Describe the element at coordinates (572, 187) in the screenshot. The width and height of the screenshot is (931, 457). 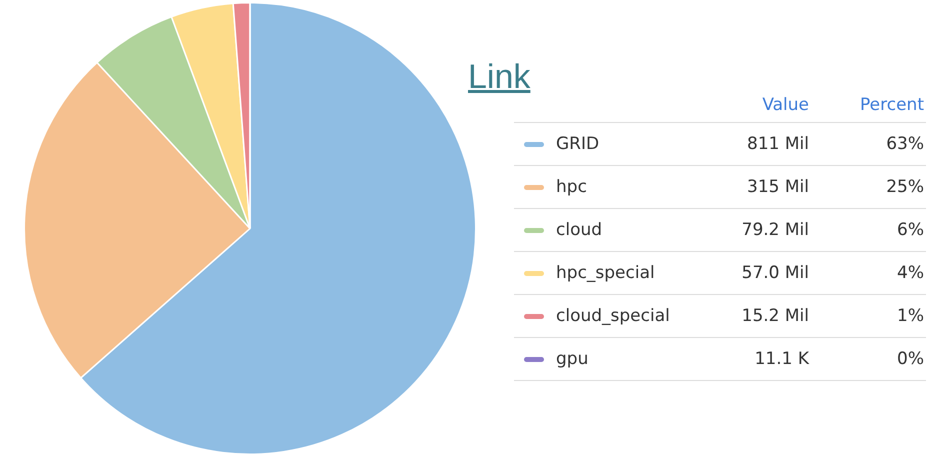
I see `legend-label: hpc` at that location.